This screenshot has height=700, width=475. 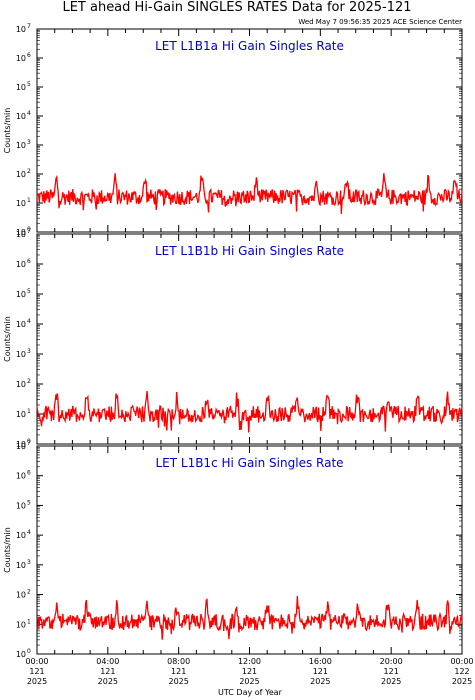 What do you see at coordinates (107, 661) in the screenshot?
I see `x-tick-label: 04:00` at bounding box center [107, 661].